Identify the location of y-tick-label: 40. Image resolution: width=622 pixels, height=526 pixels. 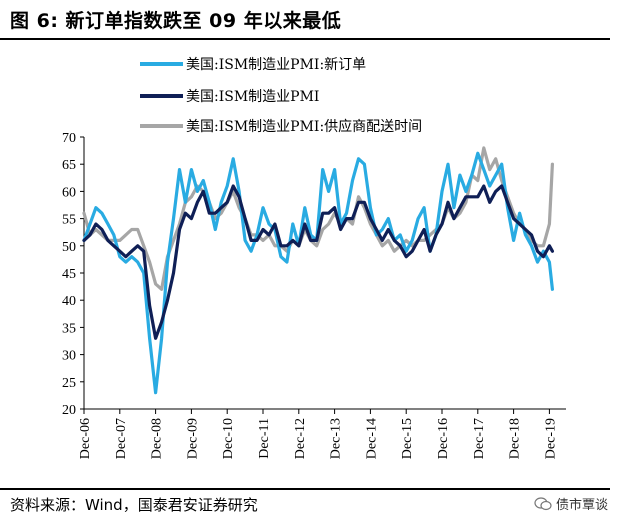
(69, 301).